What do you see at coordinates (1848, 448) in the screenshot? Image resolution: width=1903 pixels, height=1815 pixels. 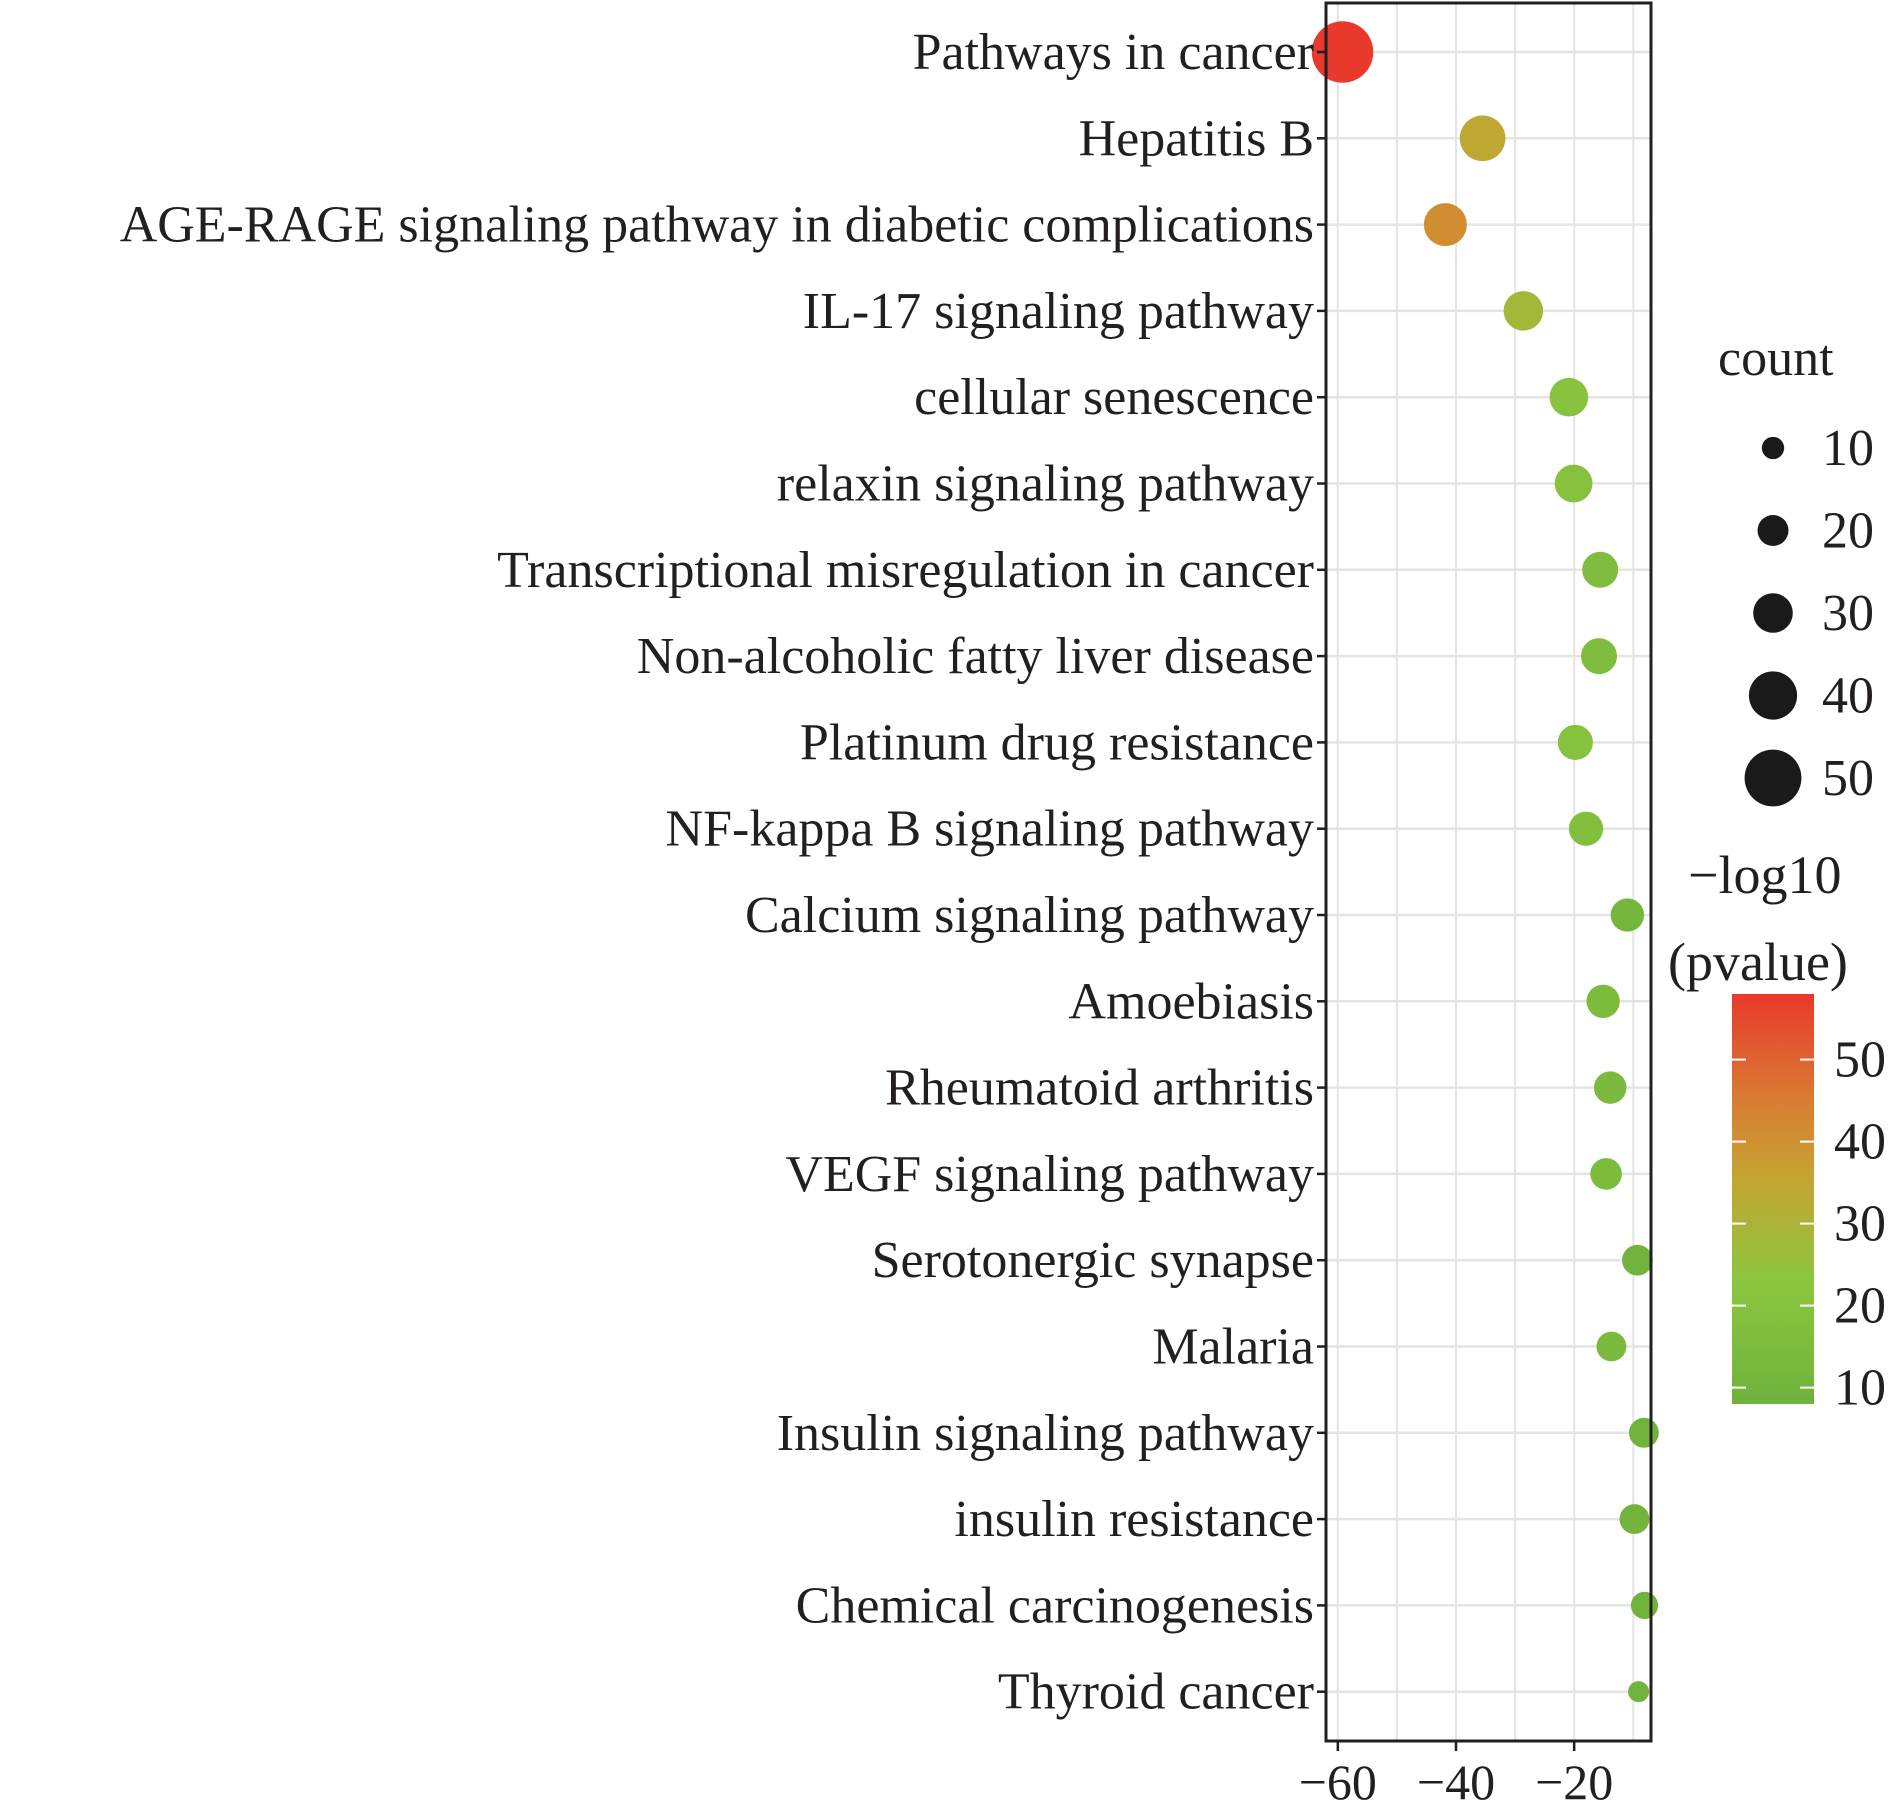 I see `size-legend-label: 10` at bounding box center [1848, 448].